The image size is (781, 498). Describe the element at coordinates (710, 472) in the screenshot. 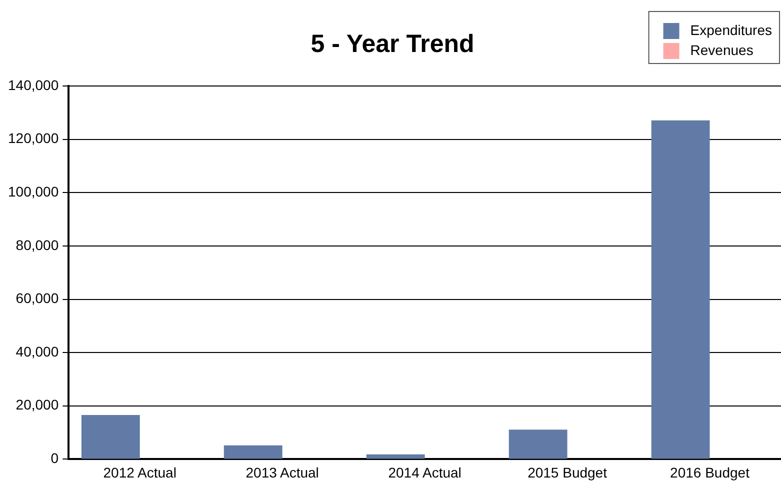

I see `x-tick-label: 2016 Budget` at that location.